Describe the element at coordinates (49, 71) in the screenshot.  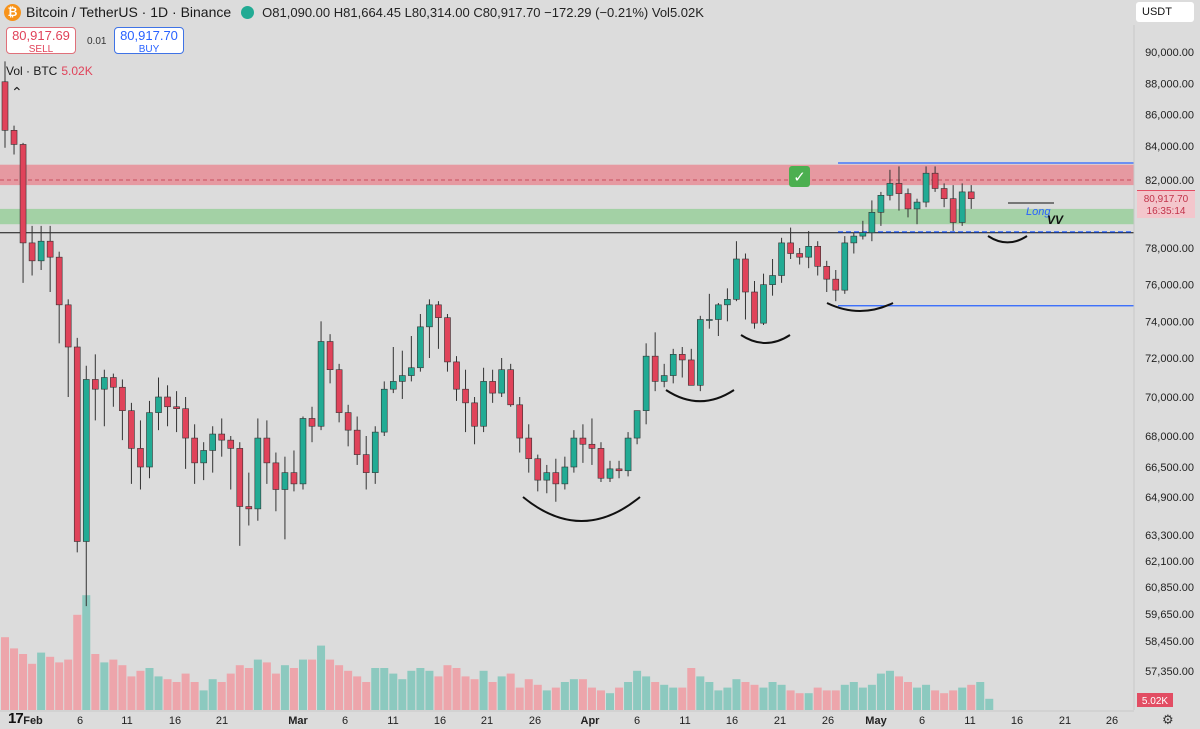
I see `volume-legend: Vol · BTC 5.02K` at that location.